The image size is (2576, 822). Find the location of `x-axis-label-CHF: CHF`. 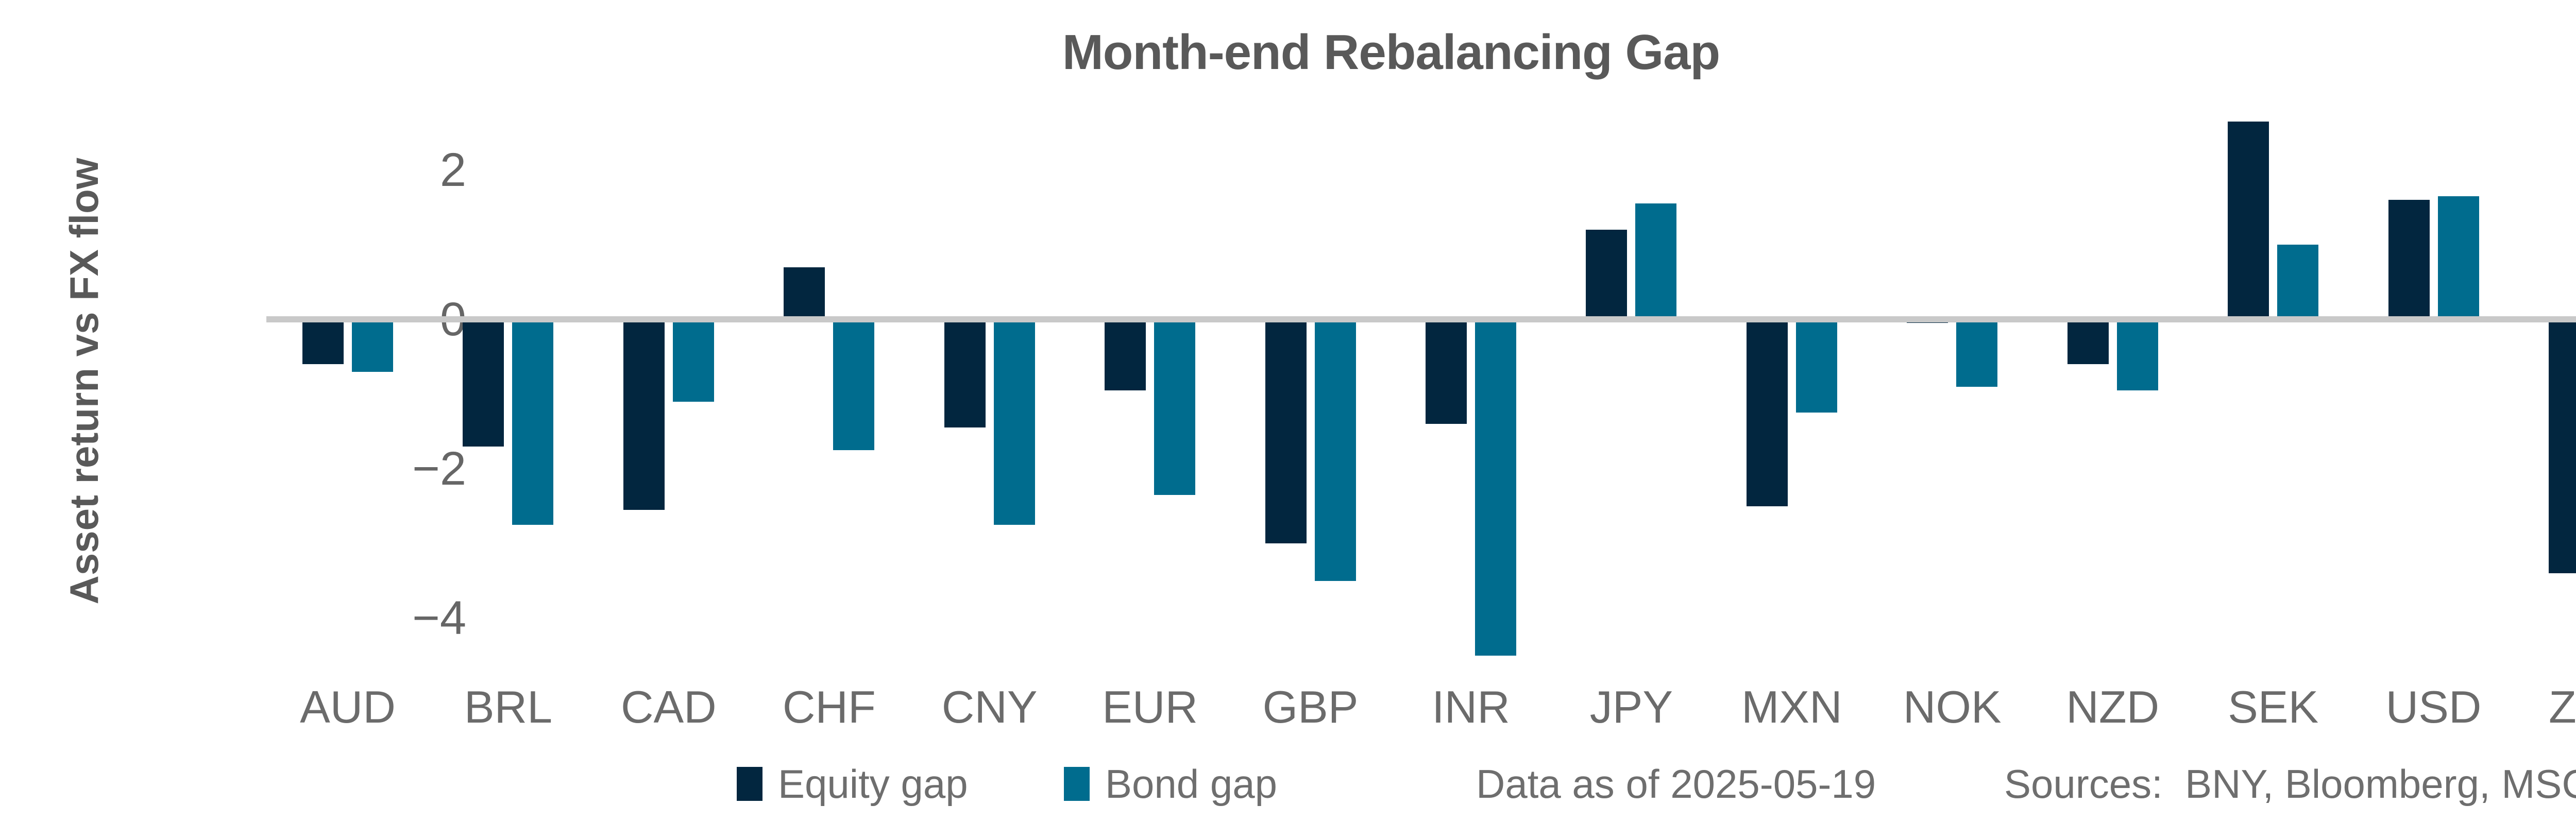

x-axis-label-CHF: CHF is located at coordinates (829, 707).